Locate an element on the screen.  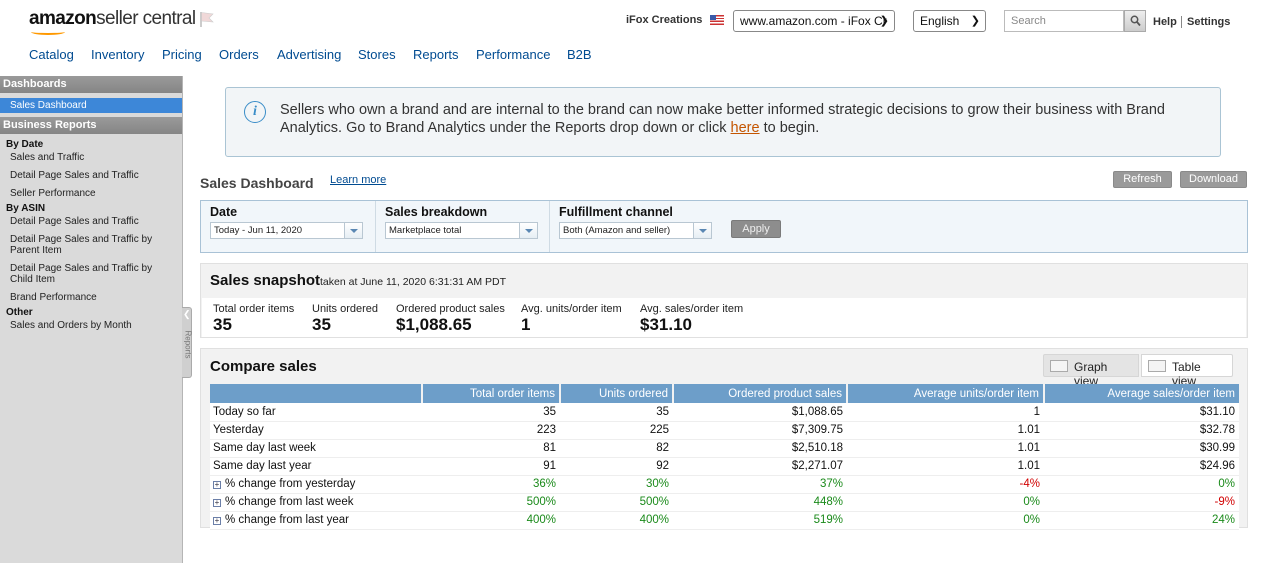
change-row-label: + % change from yesterday is located at coordinates (316, 484).